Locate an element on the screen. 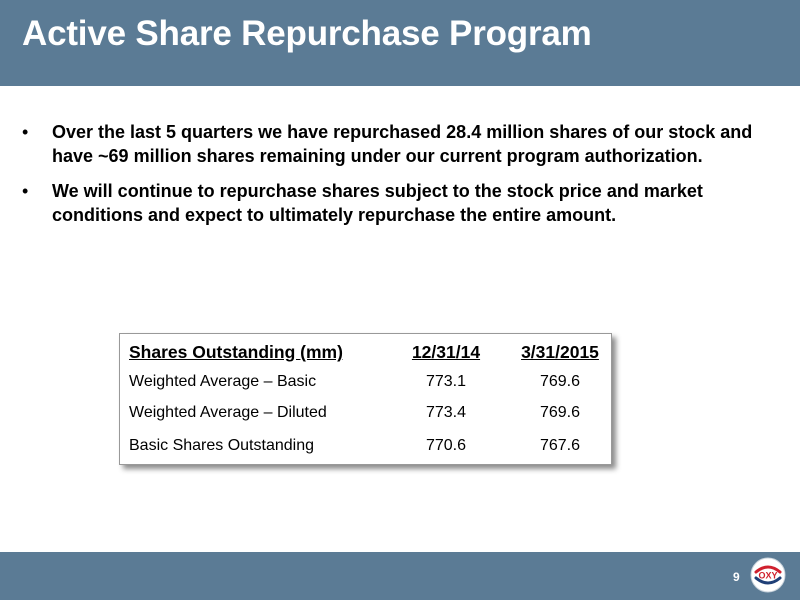 This screenshot has width=800, height=600. header-bar: Active Share Repurchase Program is located at coordinates (400, 43).